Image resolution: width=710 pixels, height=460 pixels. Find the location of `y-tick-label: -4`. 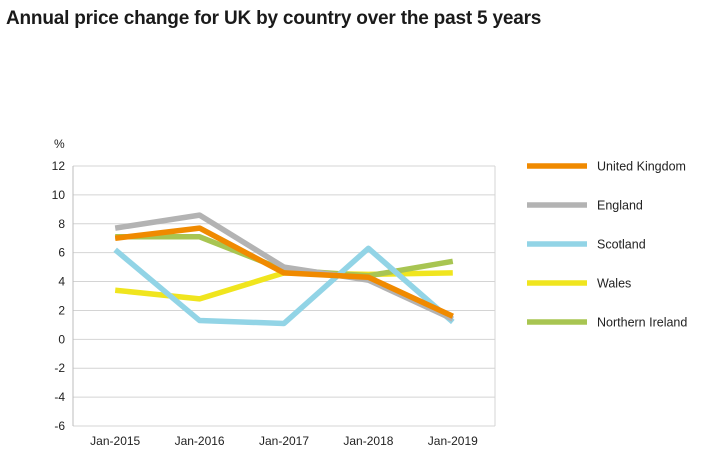

y-tick-label: -4 is located at coordinates (59, 397).